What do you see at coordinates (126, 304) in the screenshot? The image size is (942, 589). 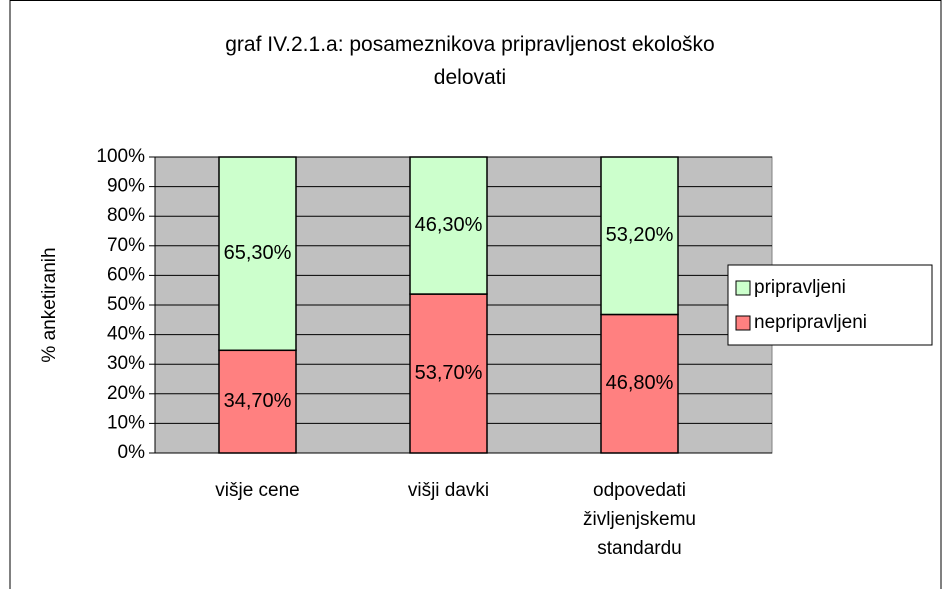 I see `y-tick-label: 50%` at bounding box center [126, 304].